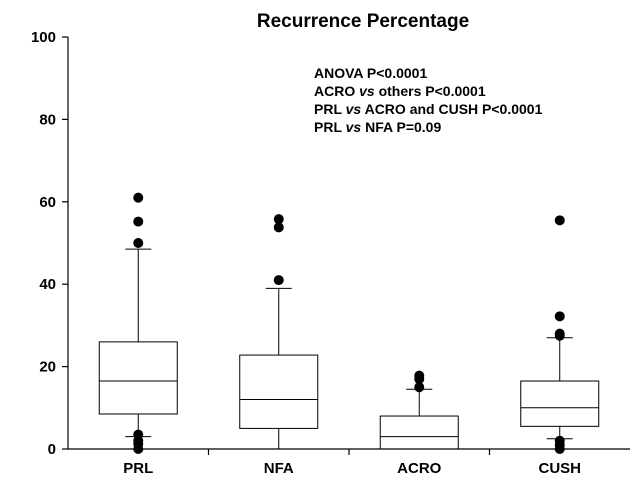 This screenshot has height=480, width=635. I want to click on annotation-segment: ACRO and CUSH P<0.0001, so click(451, 109).